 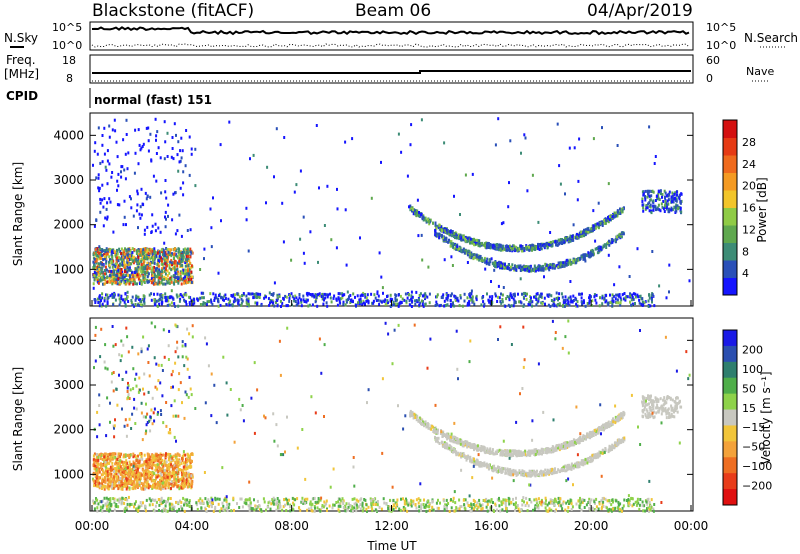 I want to click on cpid-value: normal (fast) 151, so click(x=153, y=100).